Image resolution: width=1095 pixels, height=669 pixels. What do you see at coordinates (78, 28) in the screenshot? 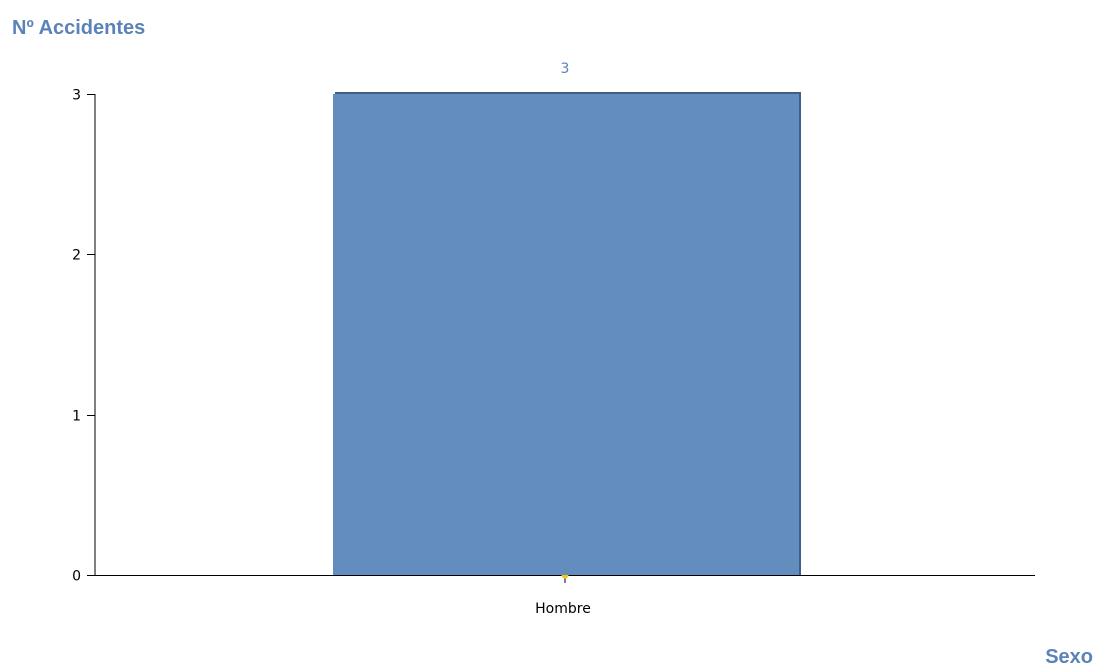
I see `y-axis-title: Nº Accidentes` at bounding box center [78, 28].